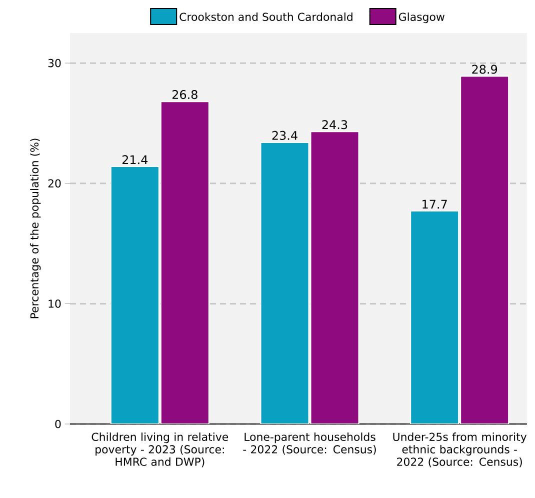  I want to click on legend-label: Glasgow, so click(421, 18).